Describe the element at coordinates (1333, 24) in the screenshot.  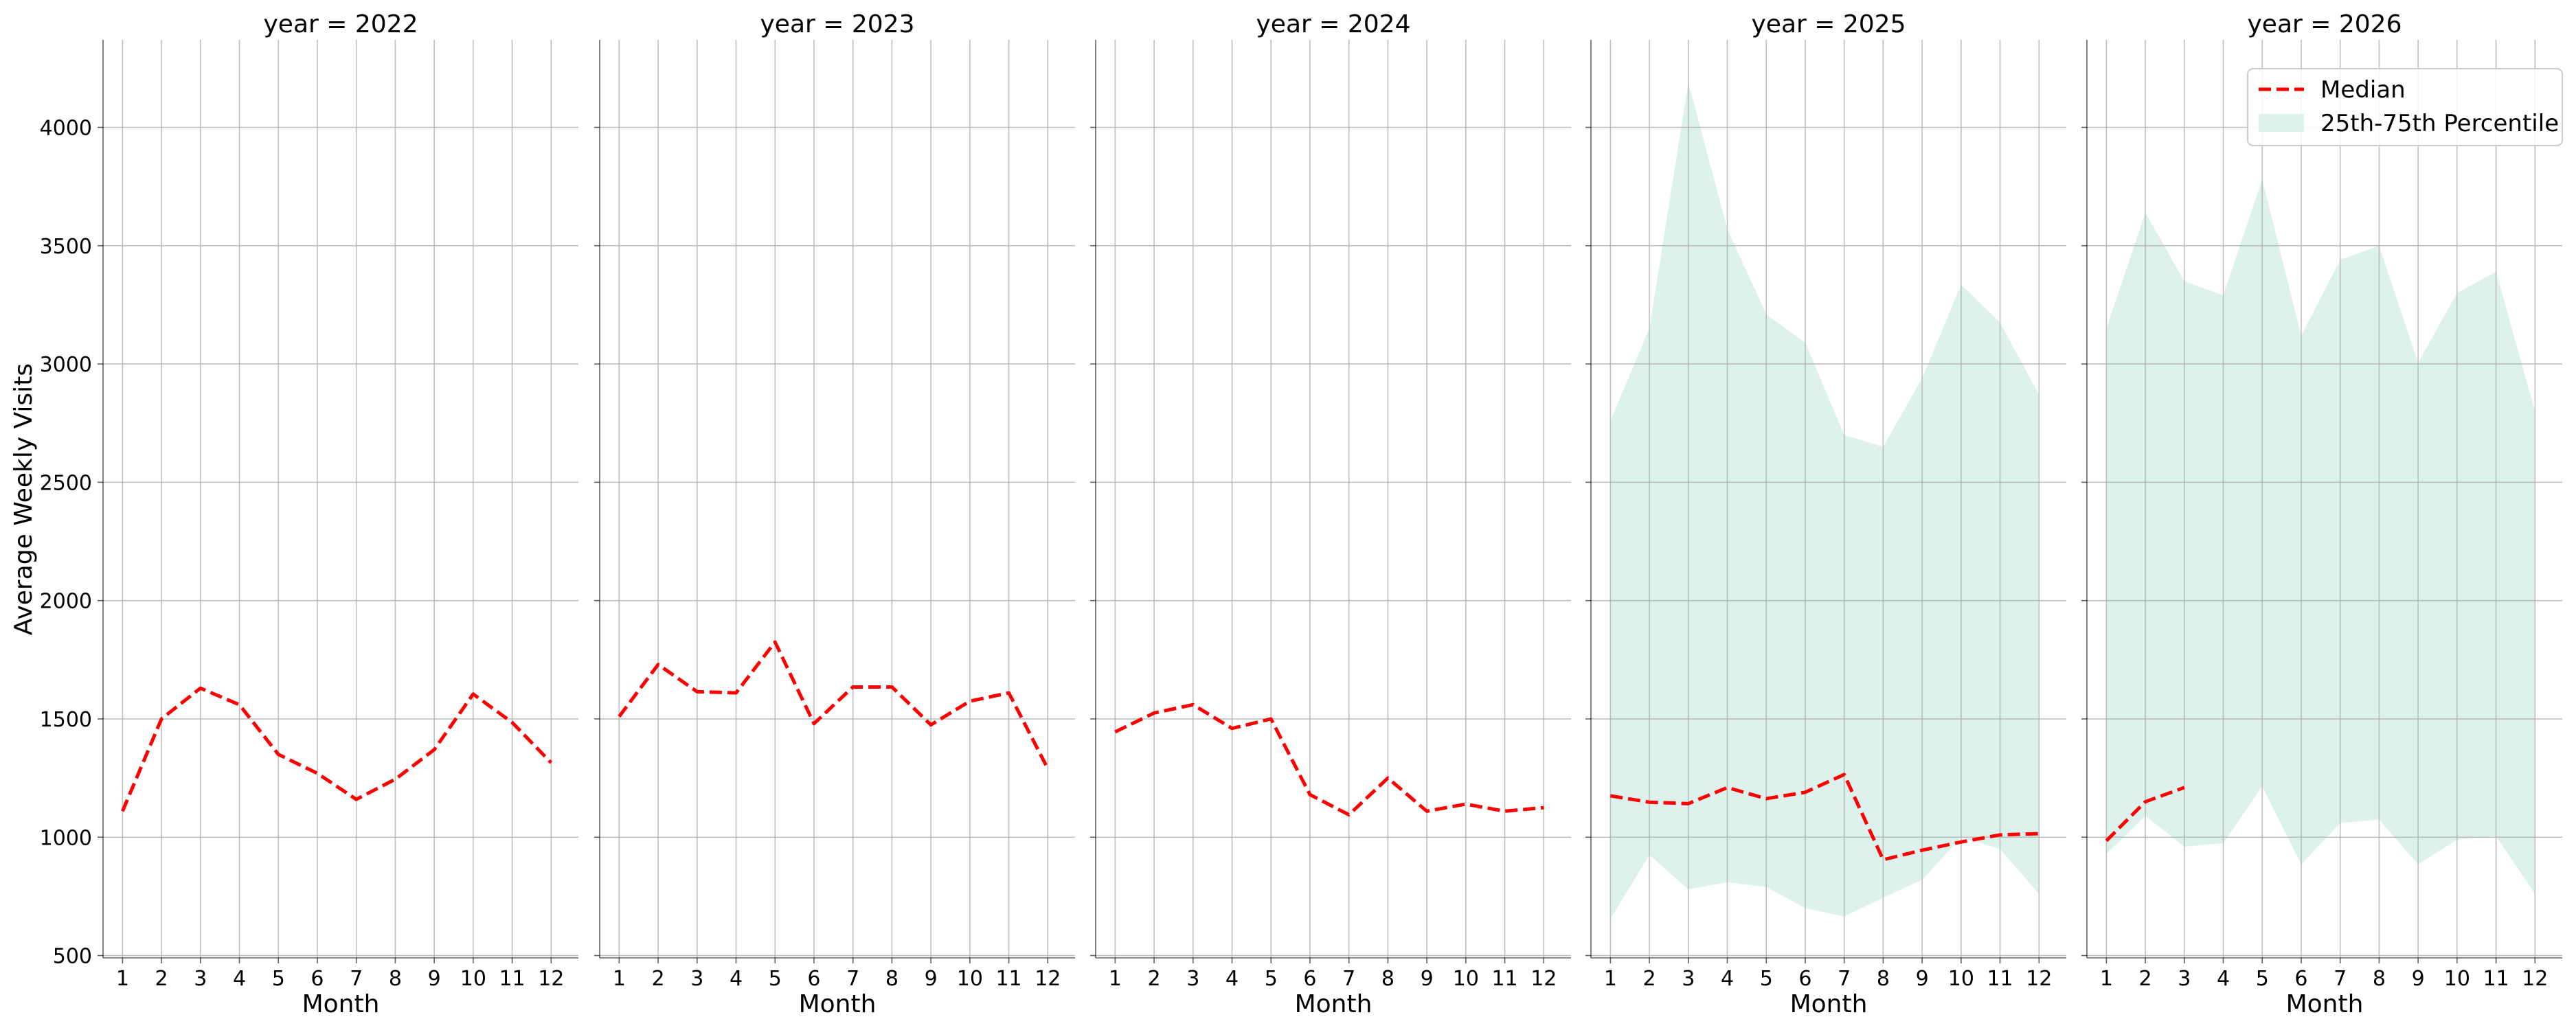
I see `panel-title: year = 2024` at that location.